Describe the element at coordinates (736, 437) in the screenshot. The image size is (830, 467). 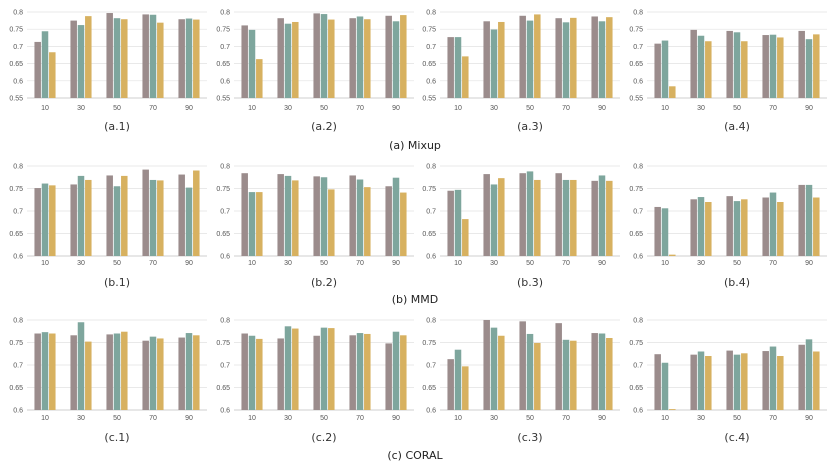
I see `subplot-caption: (c.4)` at that location.